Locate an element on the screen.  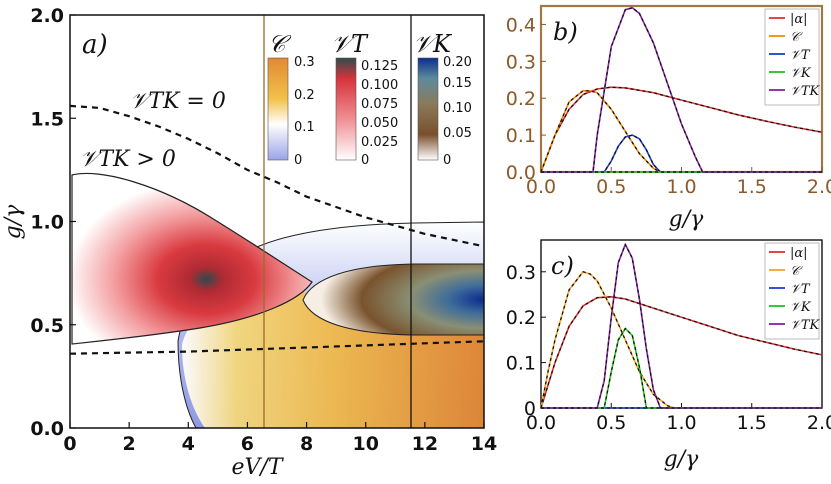
x-tick-label: 10 is located at coordinates (365, 444).